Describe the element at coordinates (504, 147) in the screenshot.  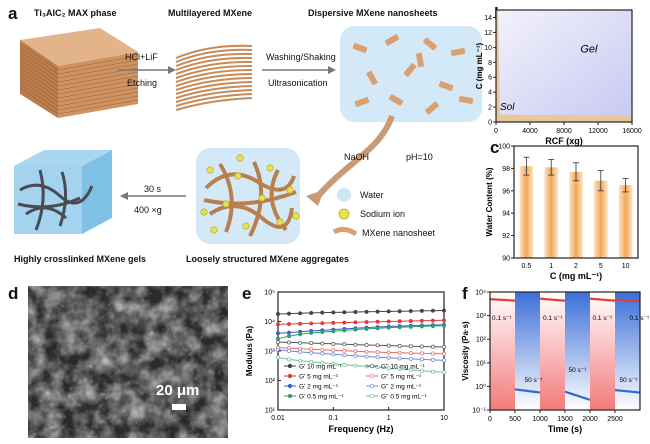
I see `y-tick-label: 100` at that location.